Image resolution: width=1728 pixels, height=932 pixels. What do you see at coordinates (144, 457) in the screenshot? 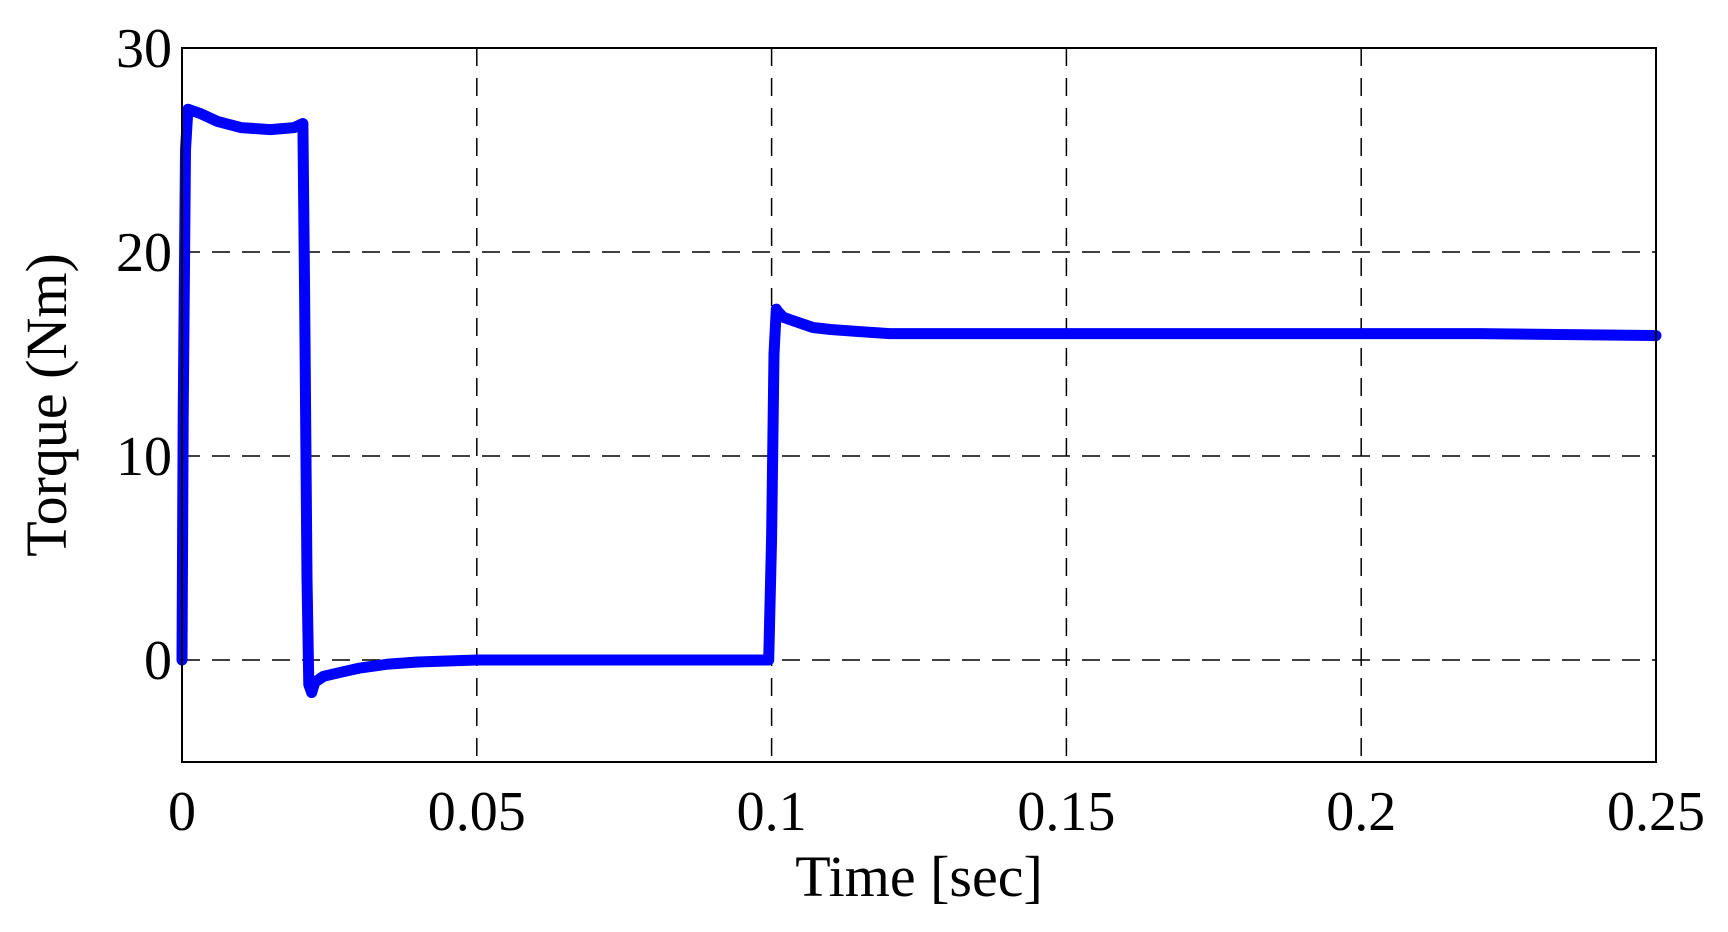
I see `y-tick-label: 10` at bounding box center [144, 457].